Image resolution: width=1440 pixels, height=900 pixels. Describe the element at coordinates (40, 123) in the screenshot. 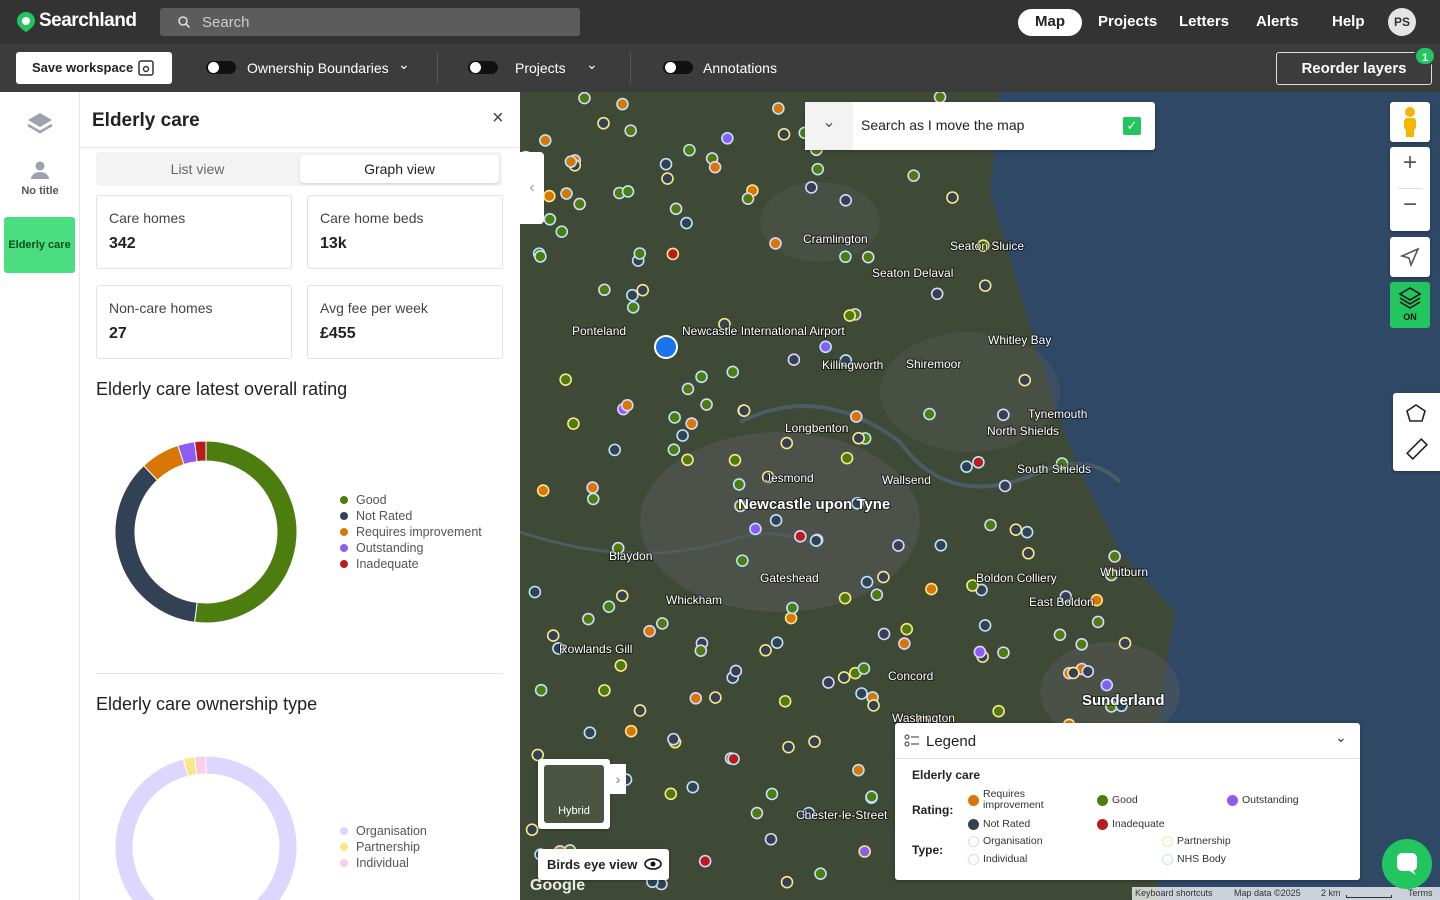

I see `layers-icon` at that location.